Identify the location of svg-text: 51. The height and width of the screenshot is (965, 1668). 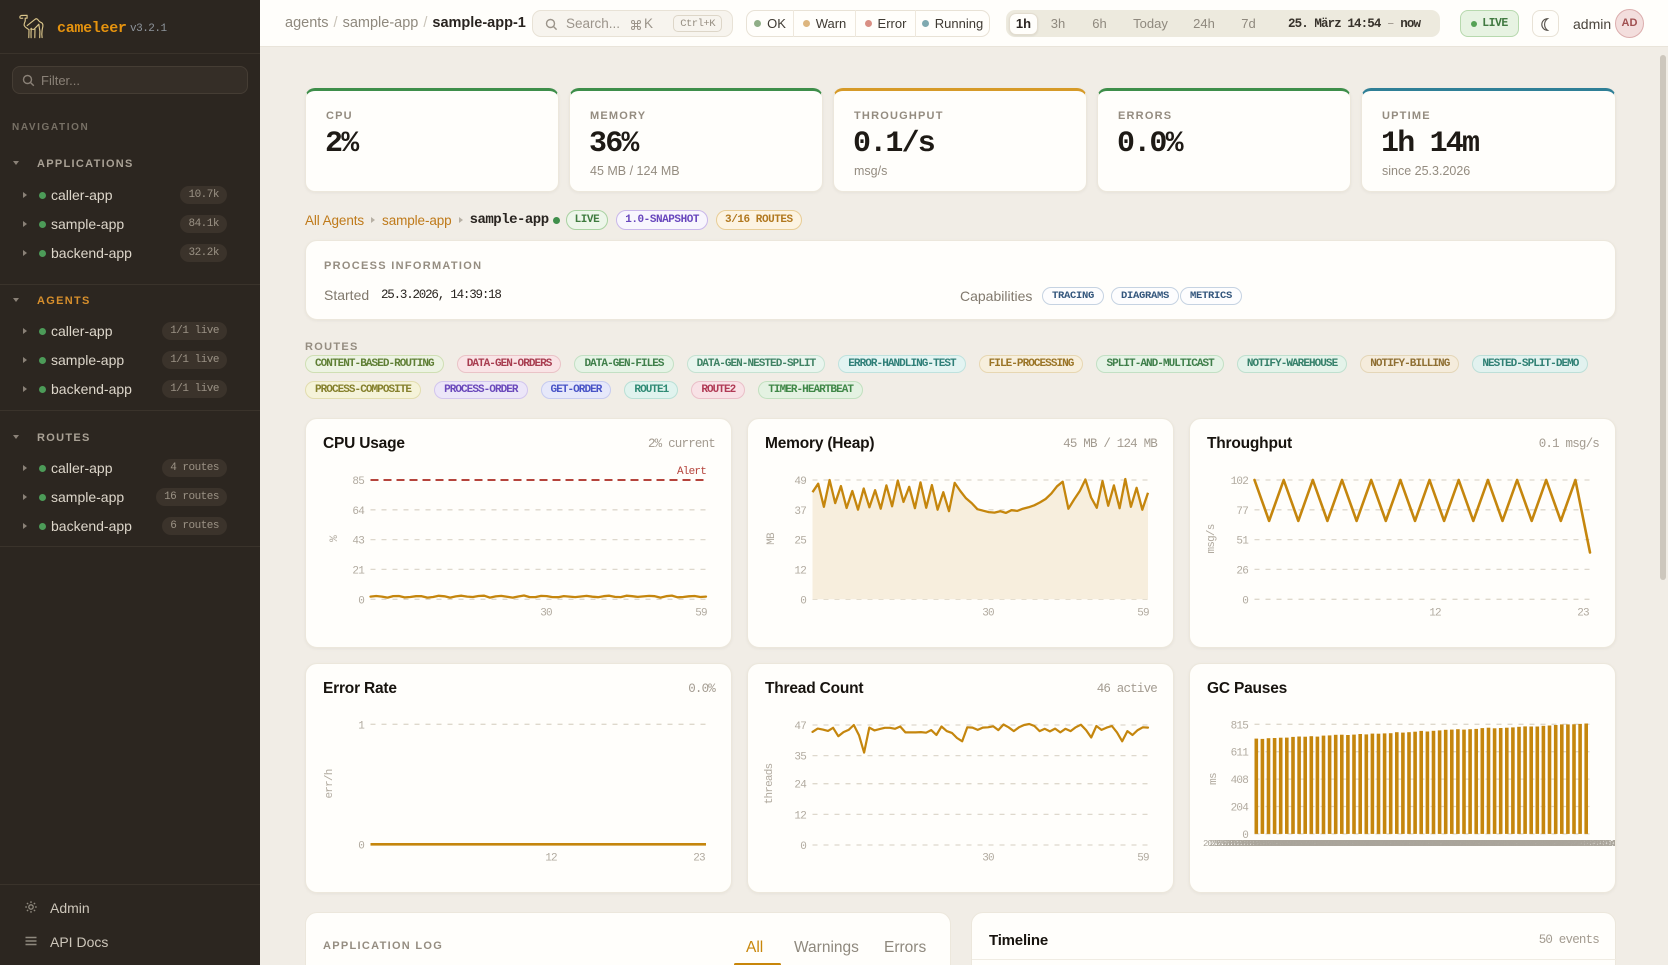
(1242, 542).